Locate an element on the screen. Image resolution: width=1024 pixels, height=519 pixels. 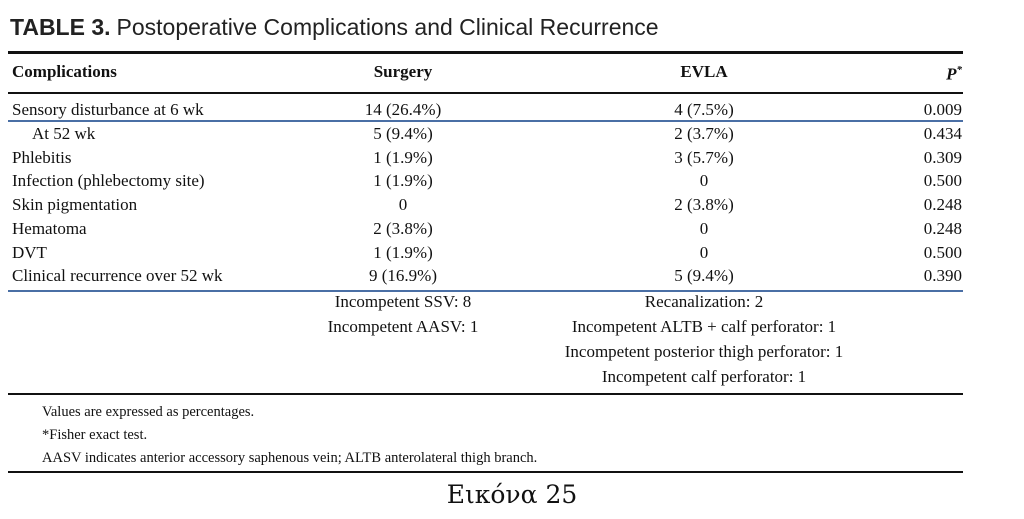
row-label: Clinical recurrence over 52 wk is located at coordinates (117, 275).